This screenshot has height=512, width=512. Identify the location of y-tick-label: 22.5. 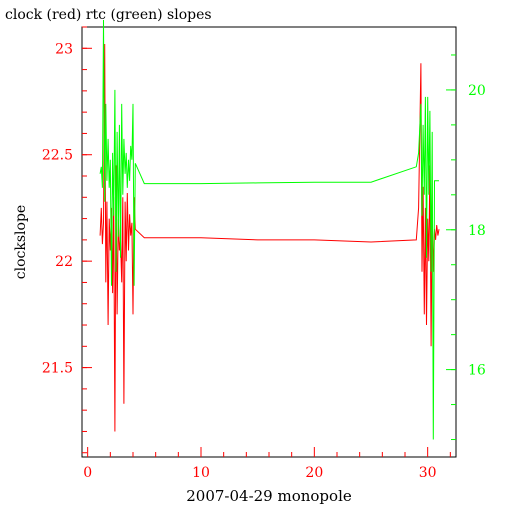
(57, 156).